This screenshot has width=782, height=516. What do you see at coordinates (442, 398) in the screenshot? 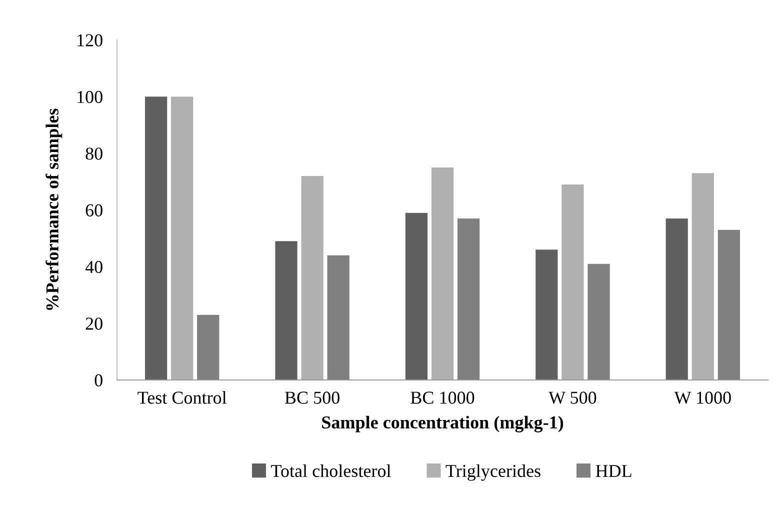
I see `x-tick-label: BC 1000` at bounding box center [442, 398].